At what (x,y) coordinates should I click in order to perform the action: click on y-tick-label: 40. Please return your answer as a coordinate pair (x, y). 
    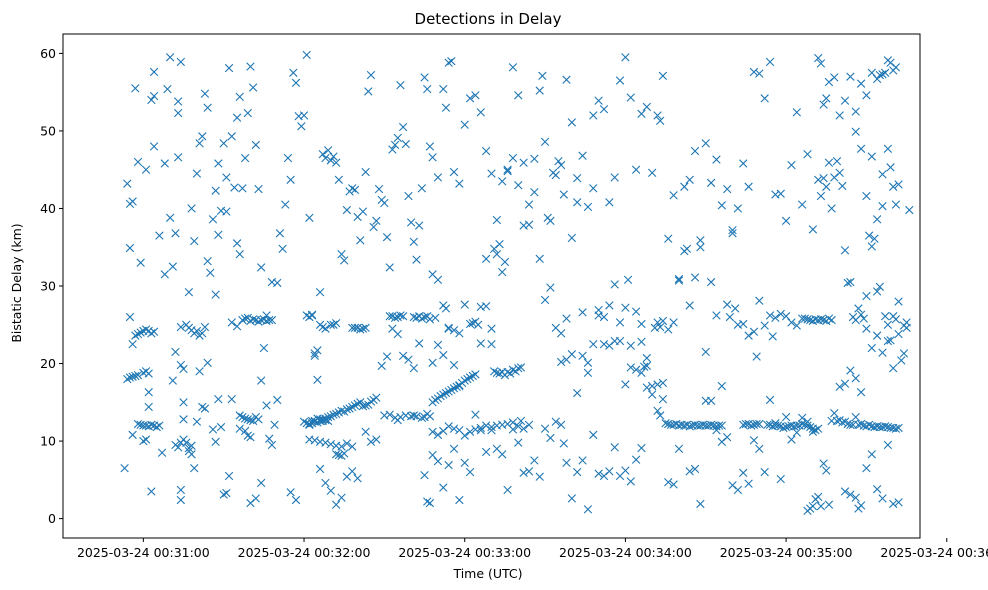
    Looking at the image, I should click on (48, 208).